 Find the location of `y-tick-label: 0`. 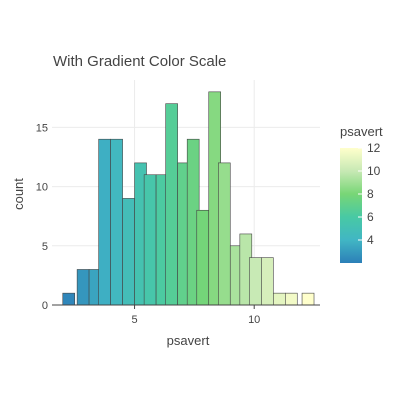

y-tick-label: 0 is located at coordinates (45, 306).